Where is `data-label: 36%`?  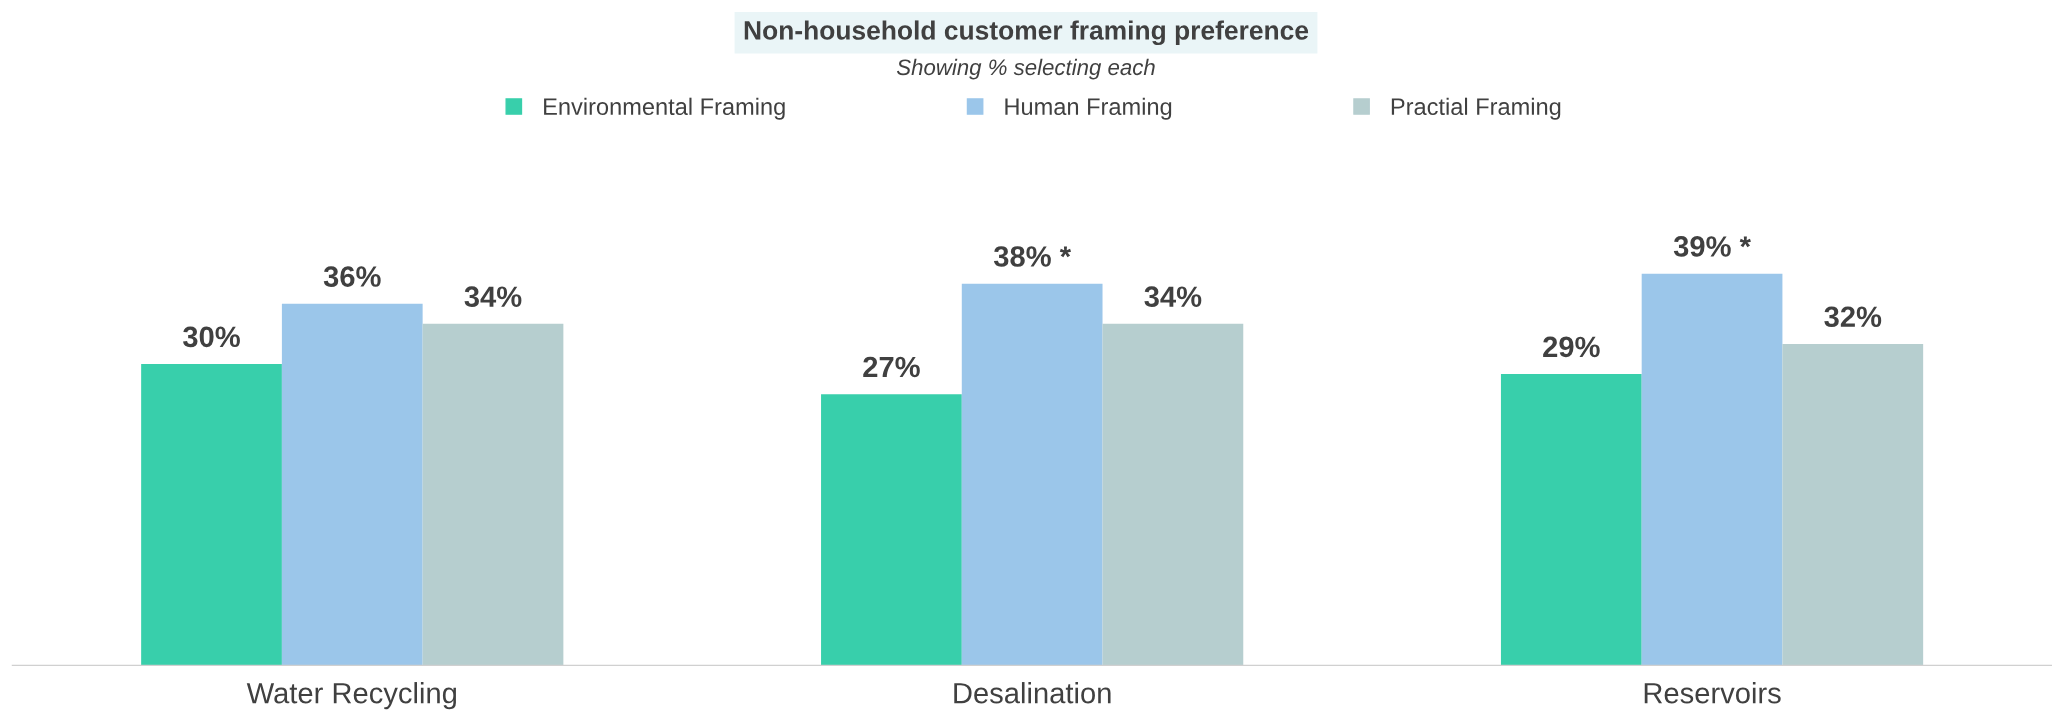 data-label: 36% is located at coordinates (352, 276).